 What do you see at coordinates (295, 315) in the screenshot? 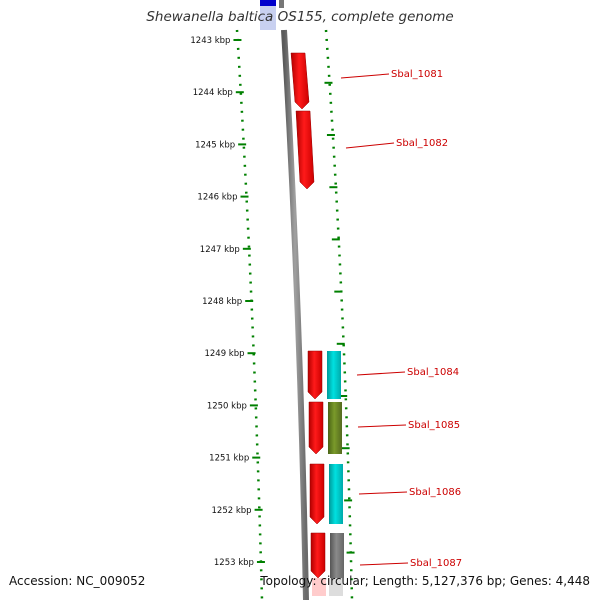
I see `genome-backbone` at bounding box center [295, 315].